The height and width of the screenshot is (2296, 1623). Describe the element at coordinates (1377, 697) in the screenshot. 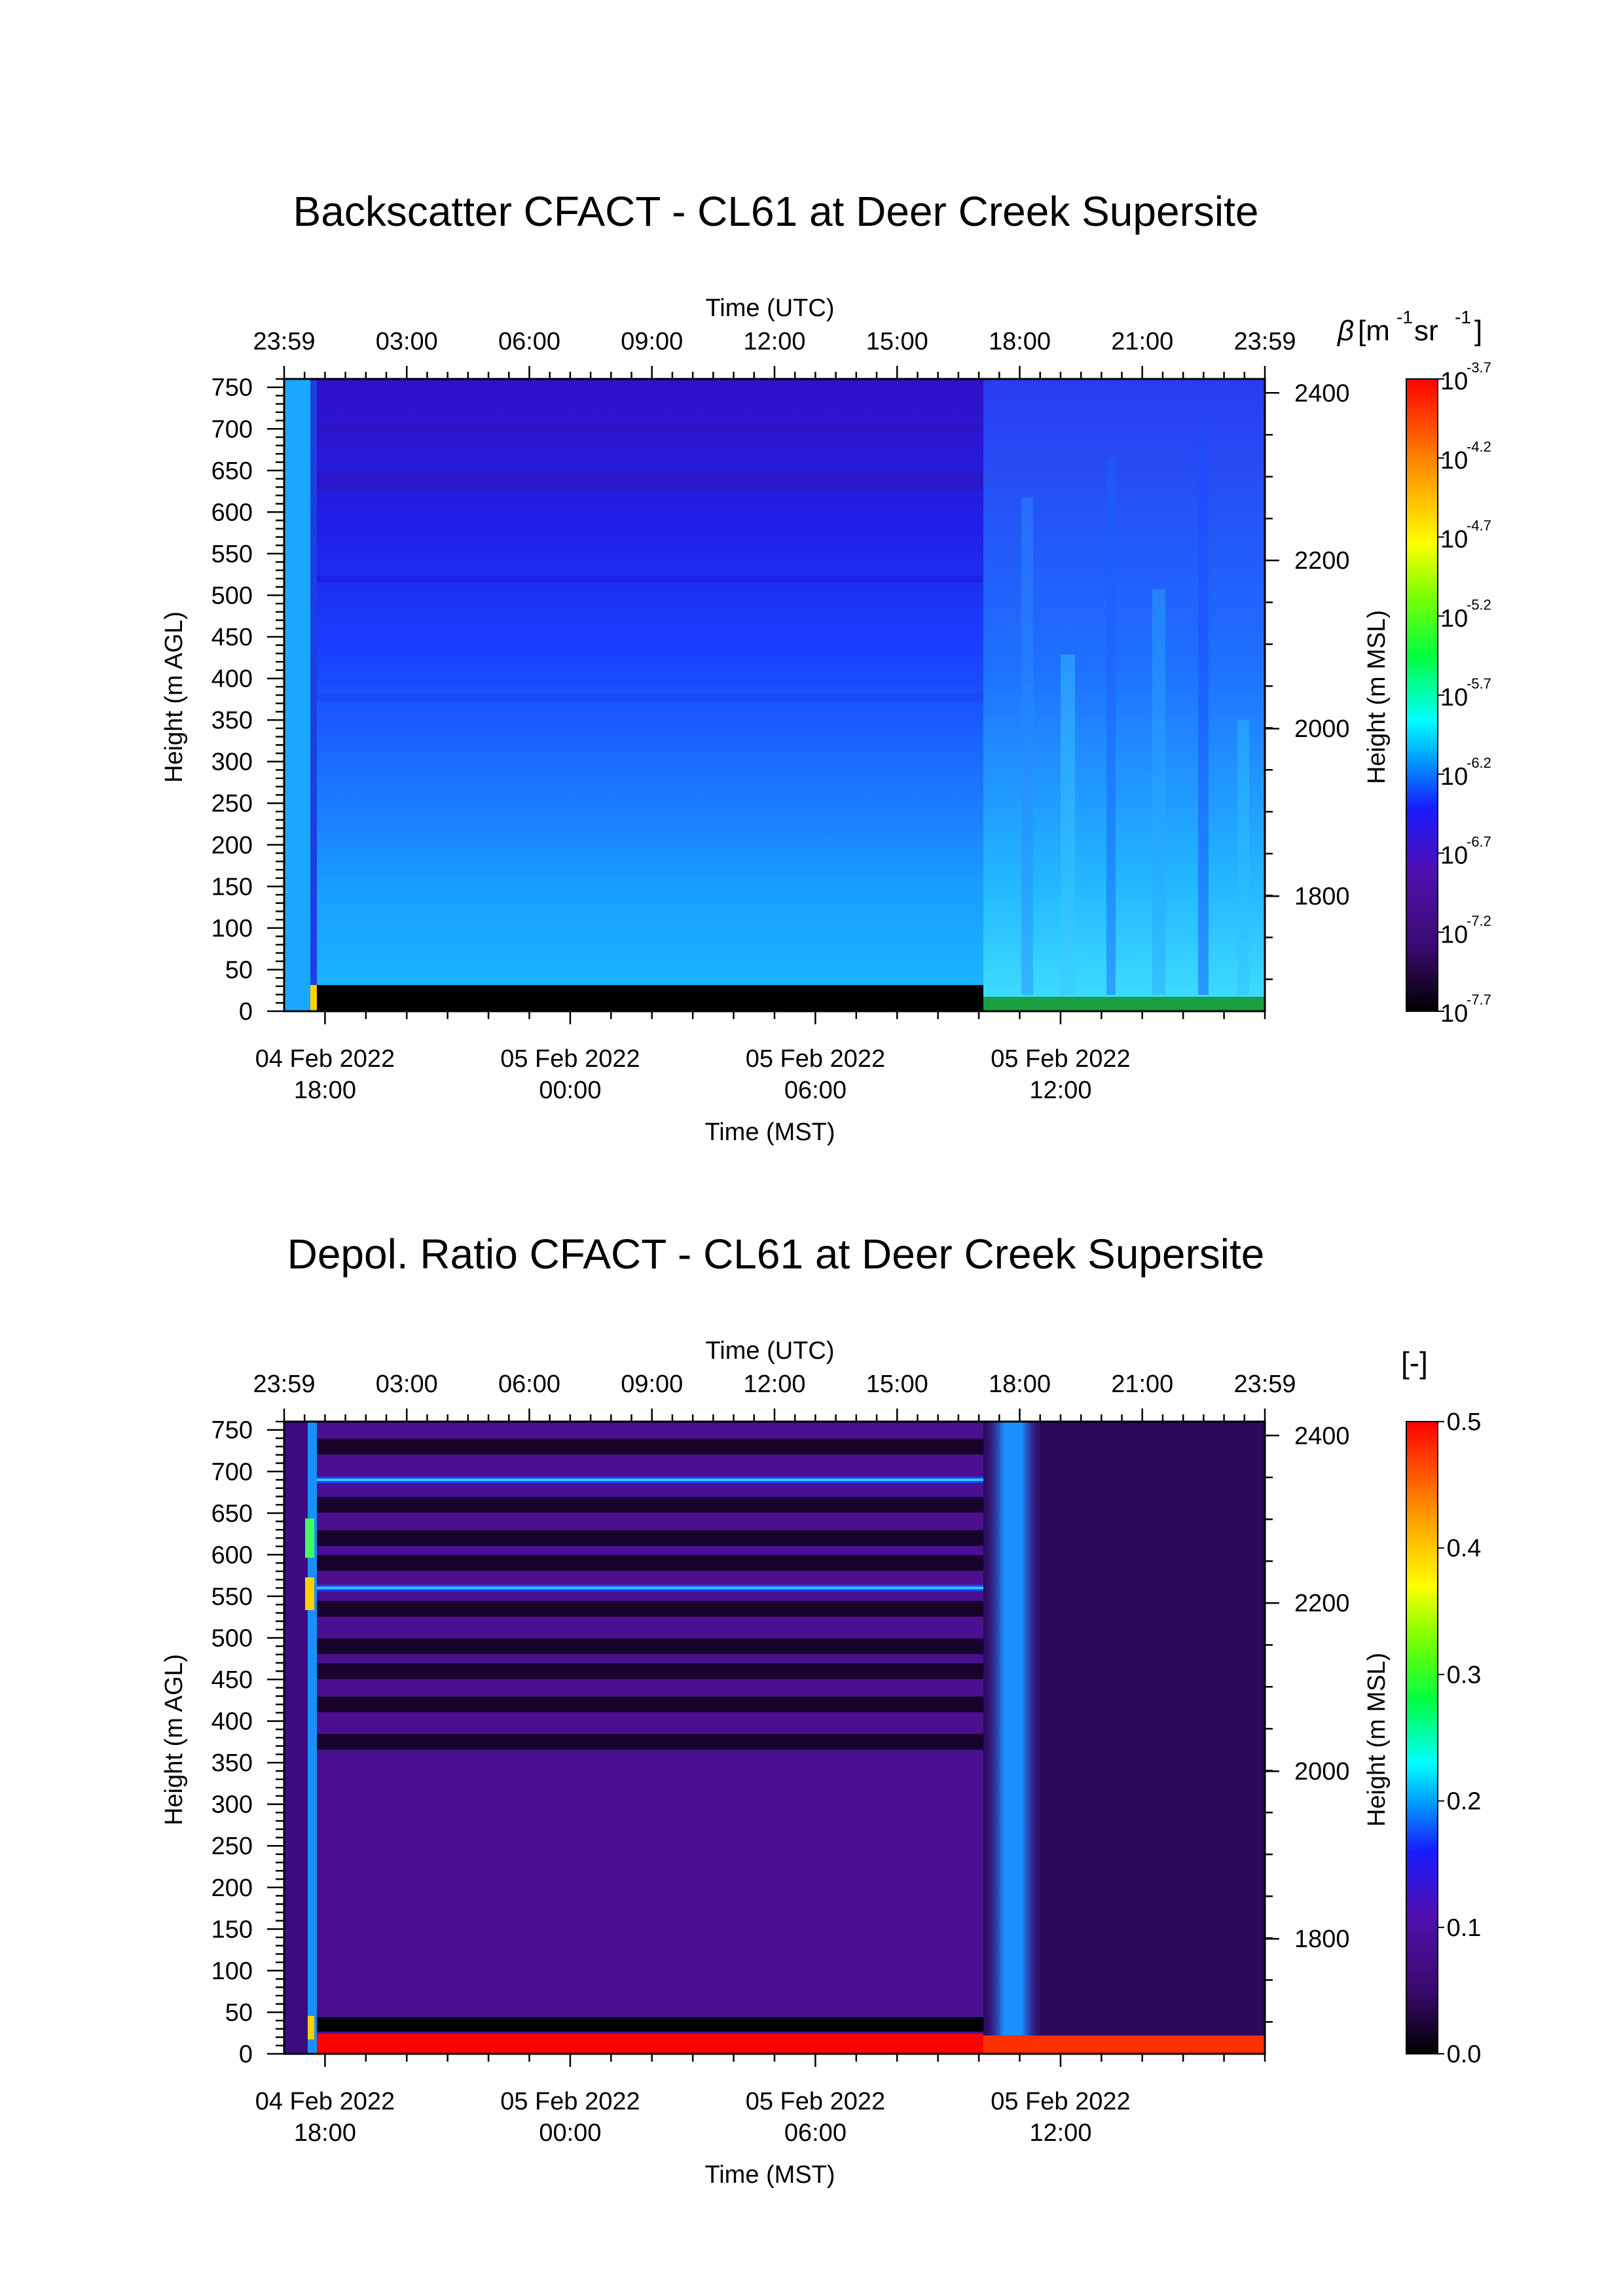

I see `right-axis-label: Height (m MSL)` at that location.